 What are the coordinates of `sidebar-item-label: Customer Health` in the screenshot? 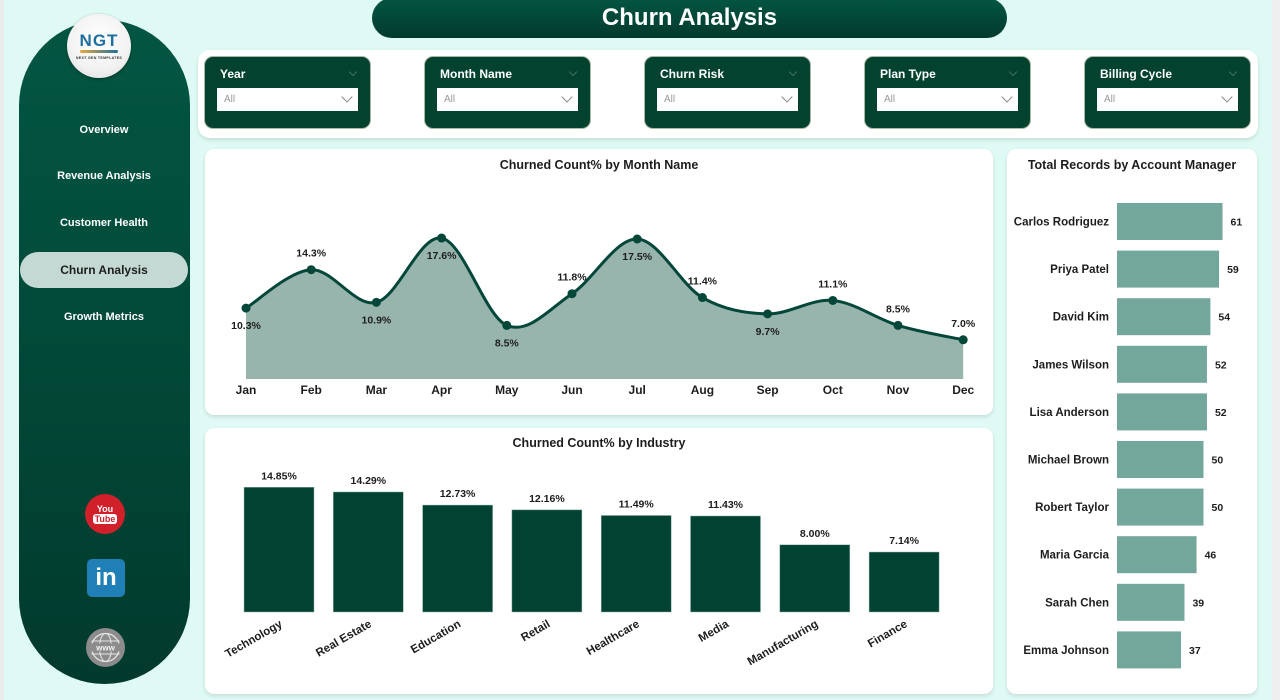 It's located at (104, 223).